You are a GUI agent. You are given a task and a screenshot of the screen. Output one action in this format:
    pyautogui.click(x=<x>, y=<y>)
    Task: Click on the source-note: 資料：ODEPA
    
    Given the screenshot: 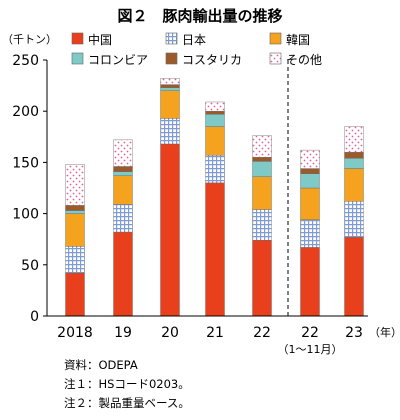 What is the action you would take?
    pyautogui.click(x=101, y=365)
    